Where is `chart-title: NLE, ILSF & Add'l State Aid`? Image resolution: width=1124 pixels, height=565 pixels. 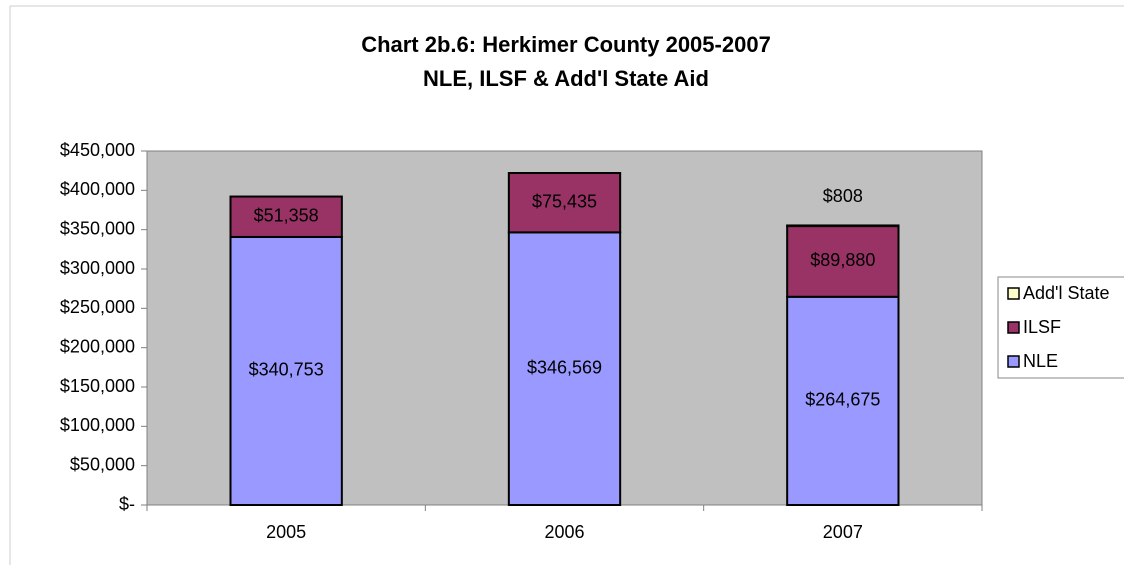 chart-title: NLE, ILSF & Add'l State Aid is located at coordinates (566, 78).